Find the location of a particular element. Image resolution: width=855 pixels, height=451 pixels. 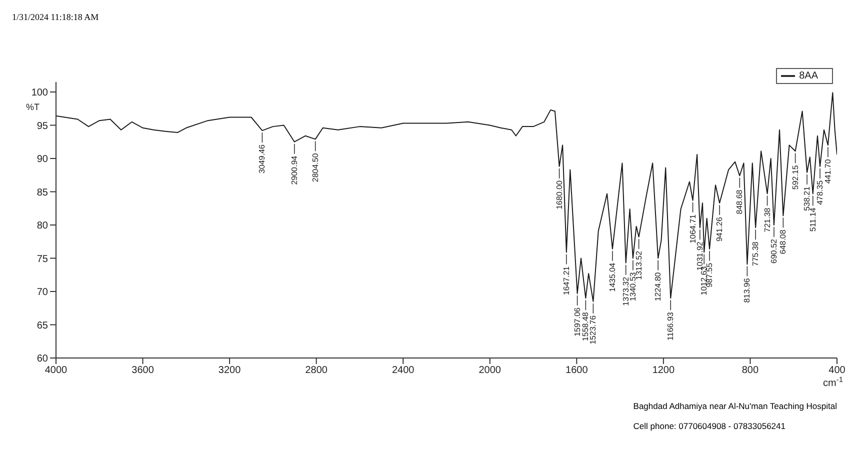

annotation: 441.70 is located at coordinates (827, 171).